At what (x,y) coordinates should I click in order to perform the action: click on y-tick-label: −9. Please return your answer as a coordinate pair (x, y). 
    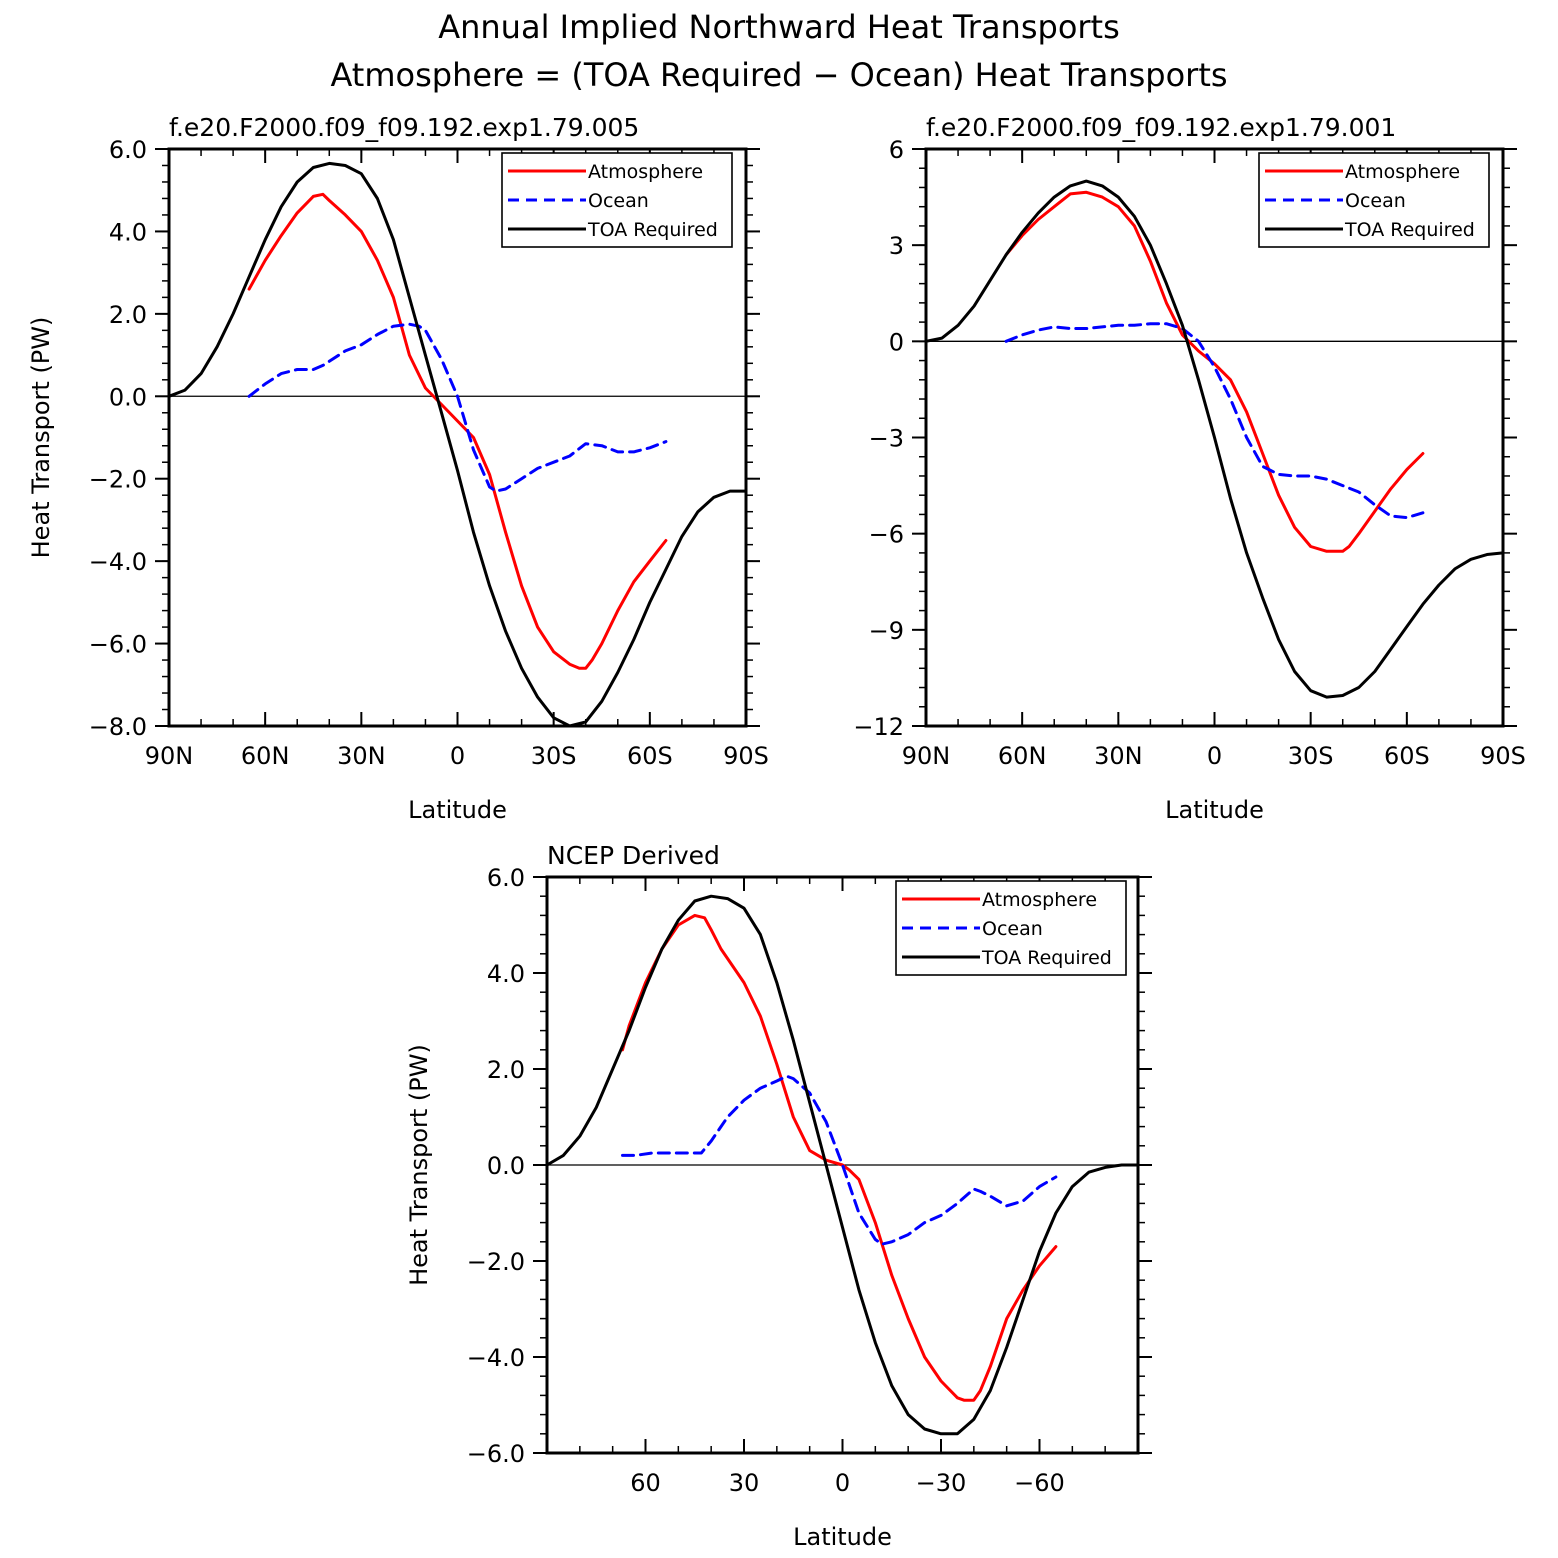
    Looking at the image, I should click on (886, 631).